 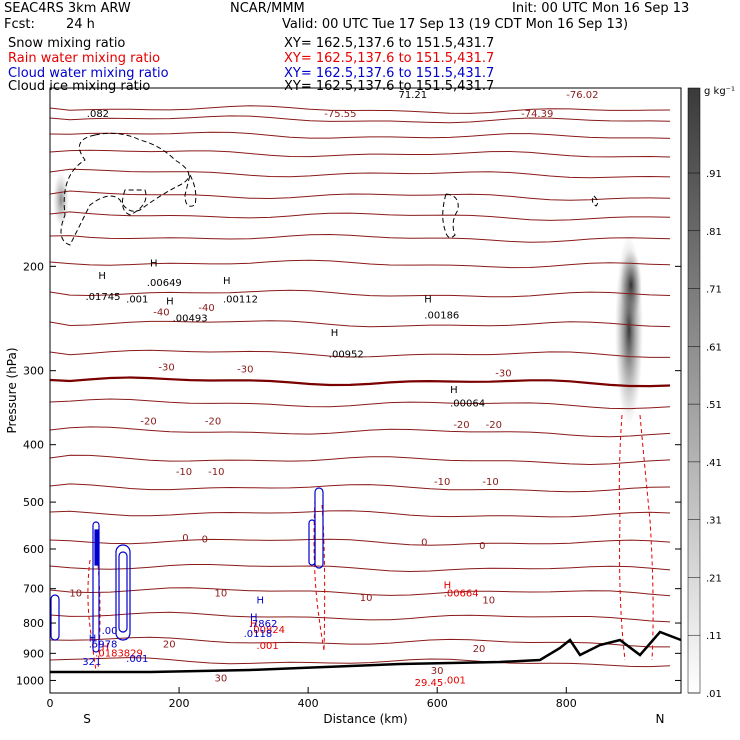 I want to click on field-cloud-ice-xy: XY= 162.5,137.6 to 151.5,431.7, so click(x=389, y=86).